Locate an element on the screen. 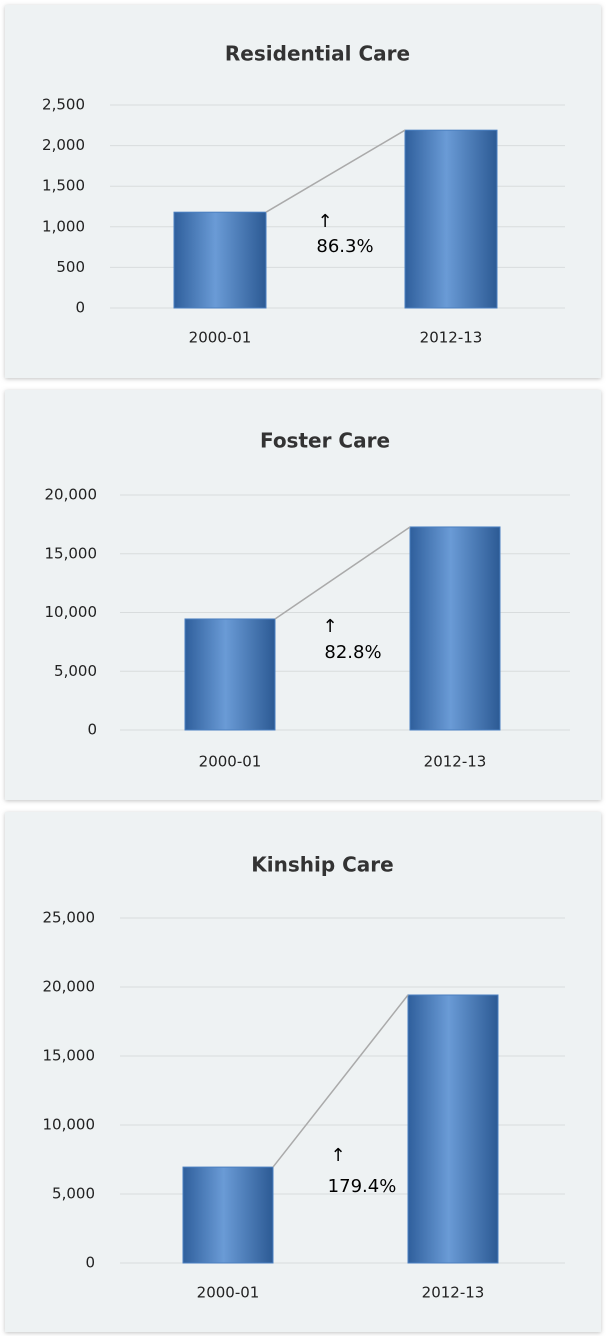 Image resolution: width=606 pixels, height=1336 pixels. annotation: 82.8% is located at coordinates (352, 652).